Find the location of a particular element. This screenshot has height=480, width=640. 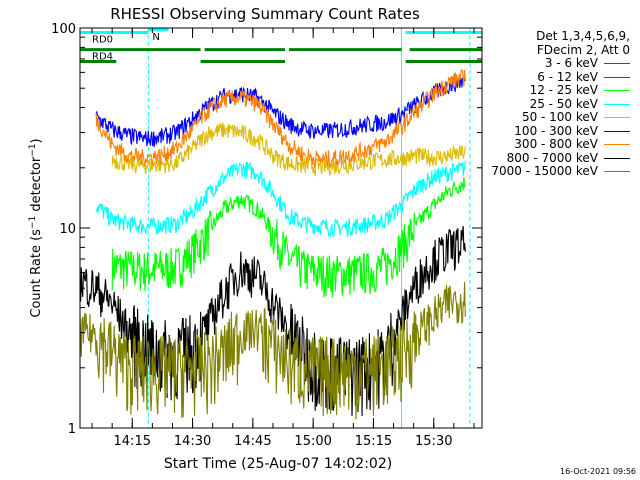

legend-entry-3: 25 - 50 keV is located at coordinates (550, 104).